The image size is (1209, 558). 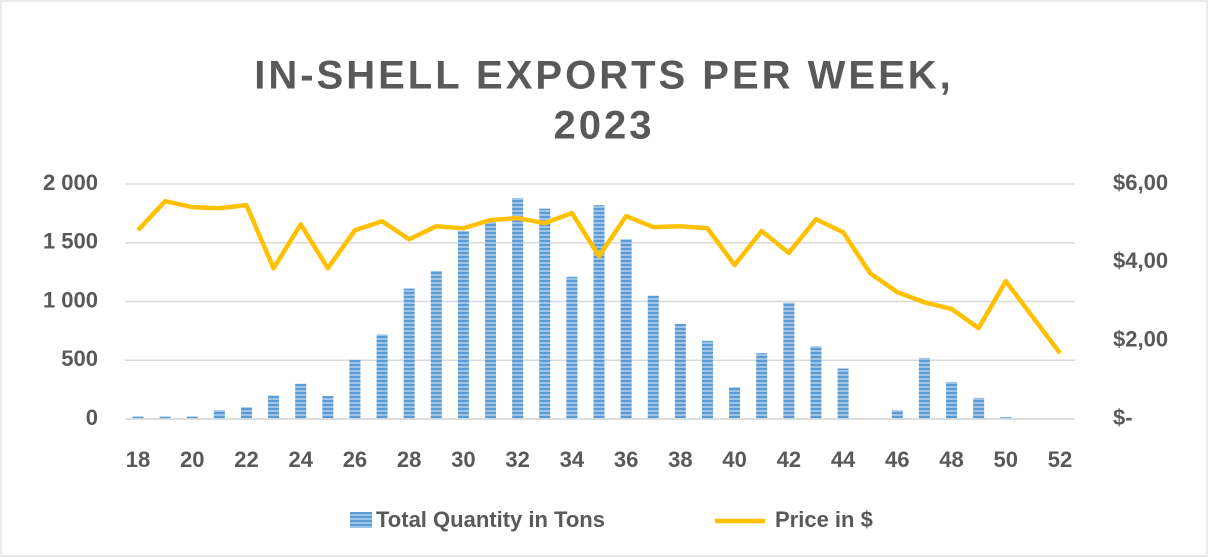 What do you see at coordinates (572, 459) in the screenshot?
I see `x-tick-label: 34` at bounding box center [572, 459].